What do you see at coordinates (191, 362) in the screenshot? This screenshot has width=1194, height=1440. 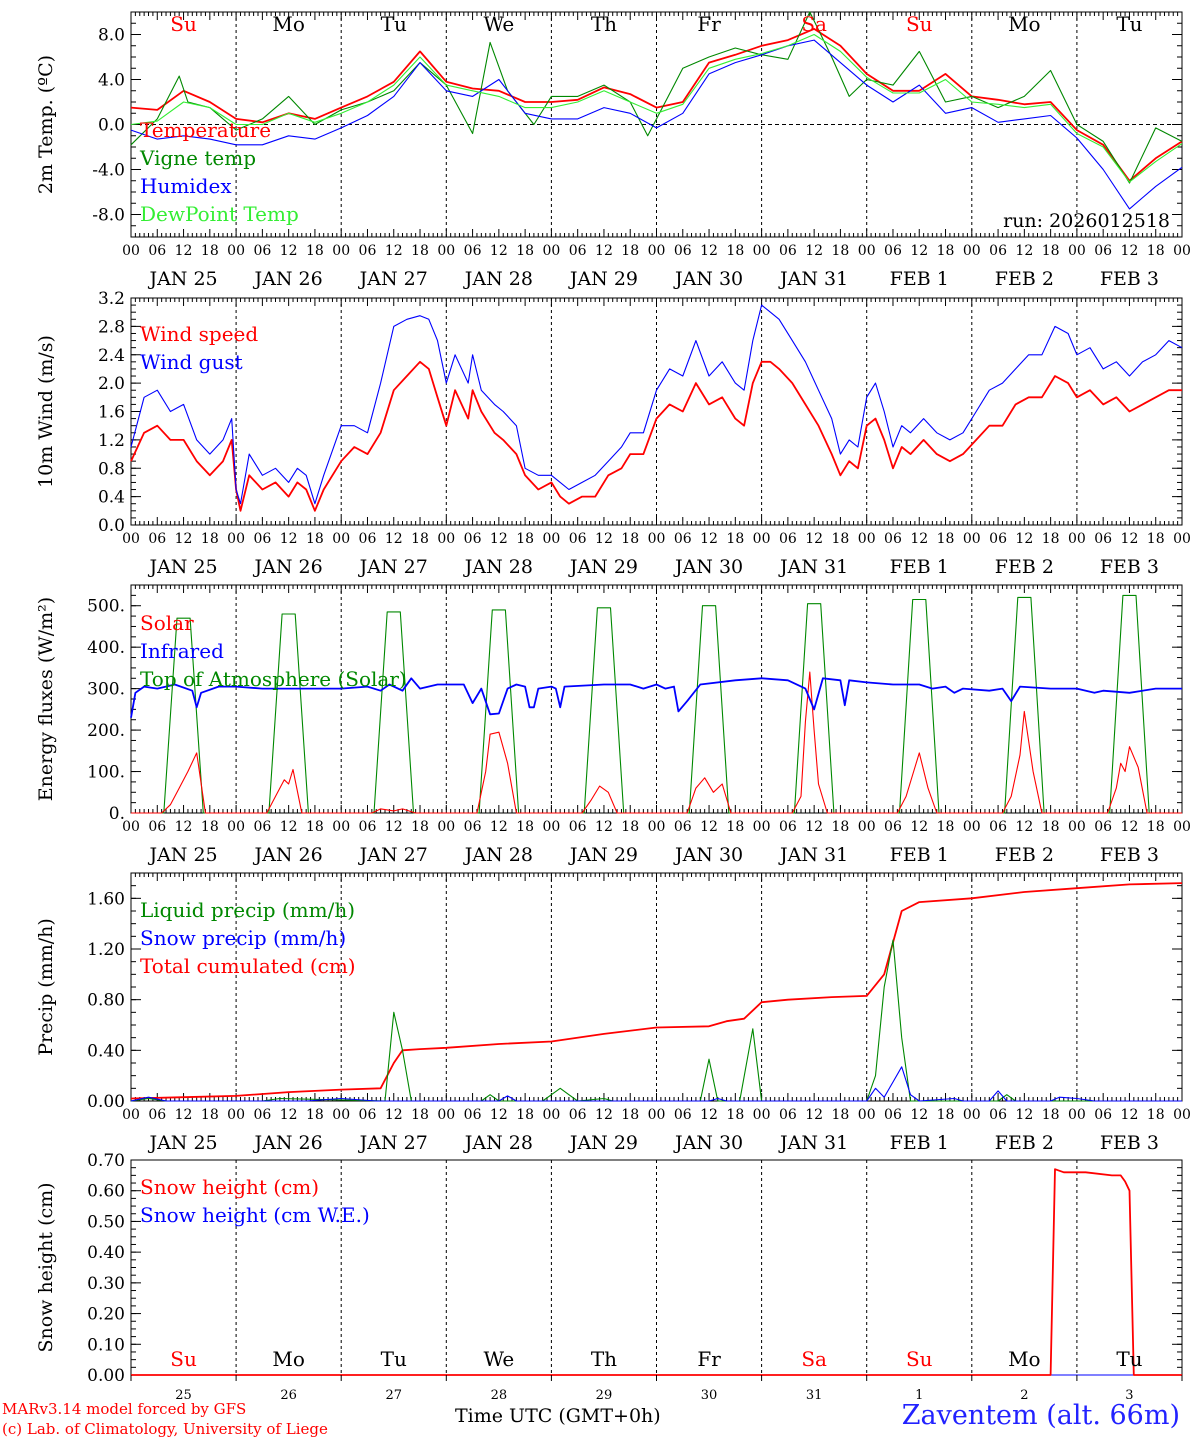 I see `legend-entry: Wind gust` at bounding box center [191, 362].